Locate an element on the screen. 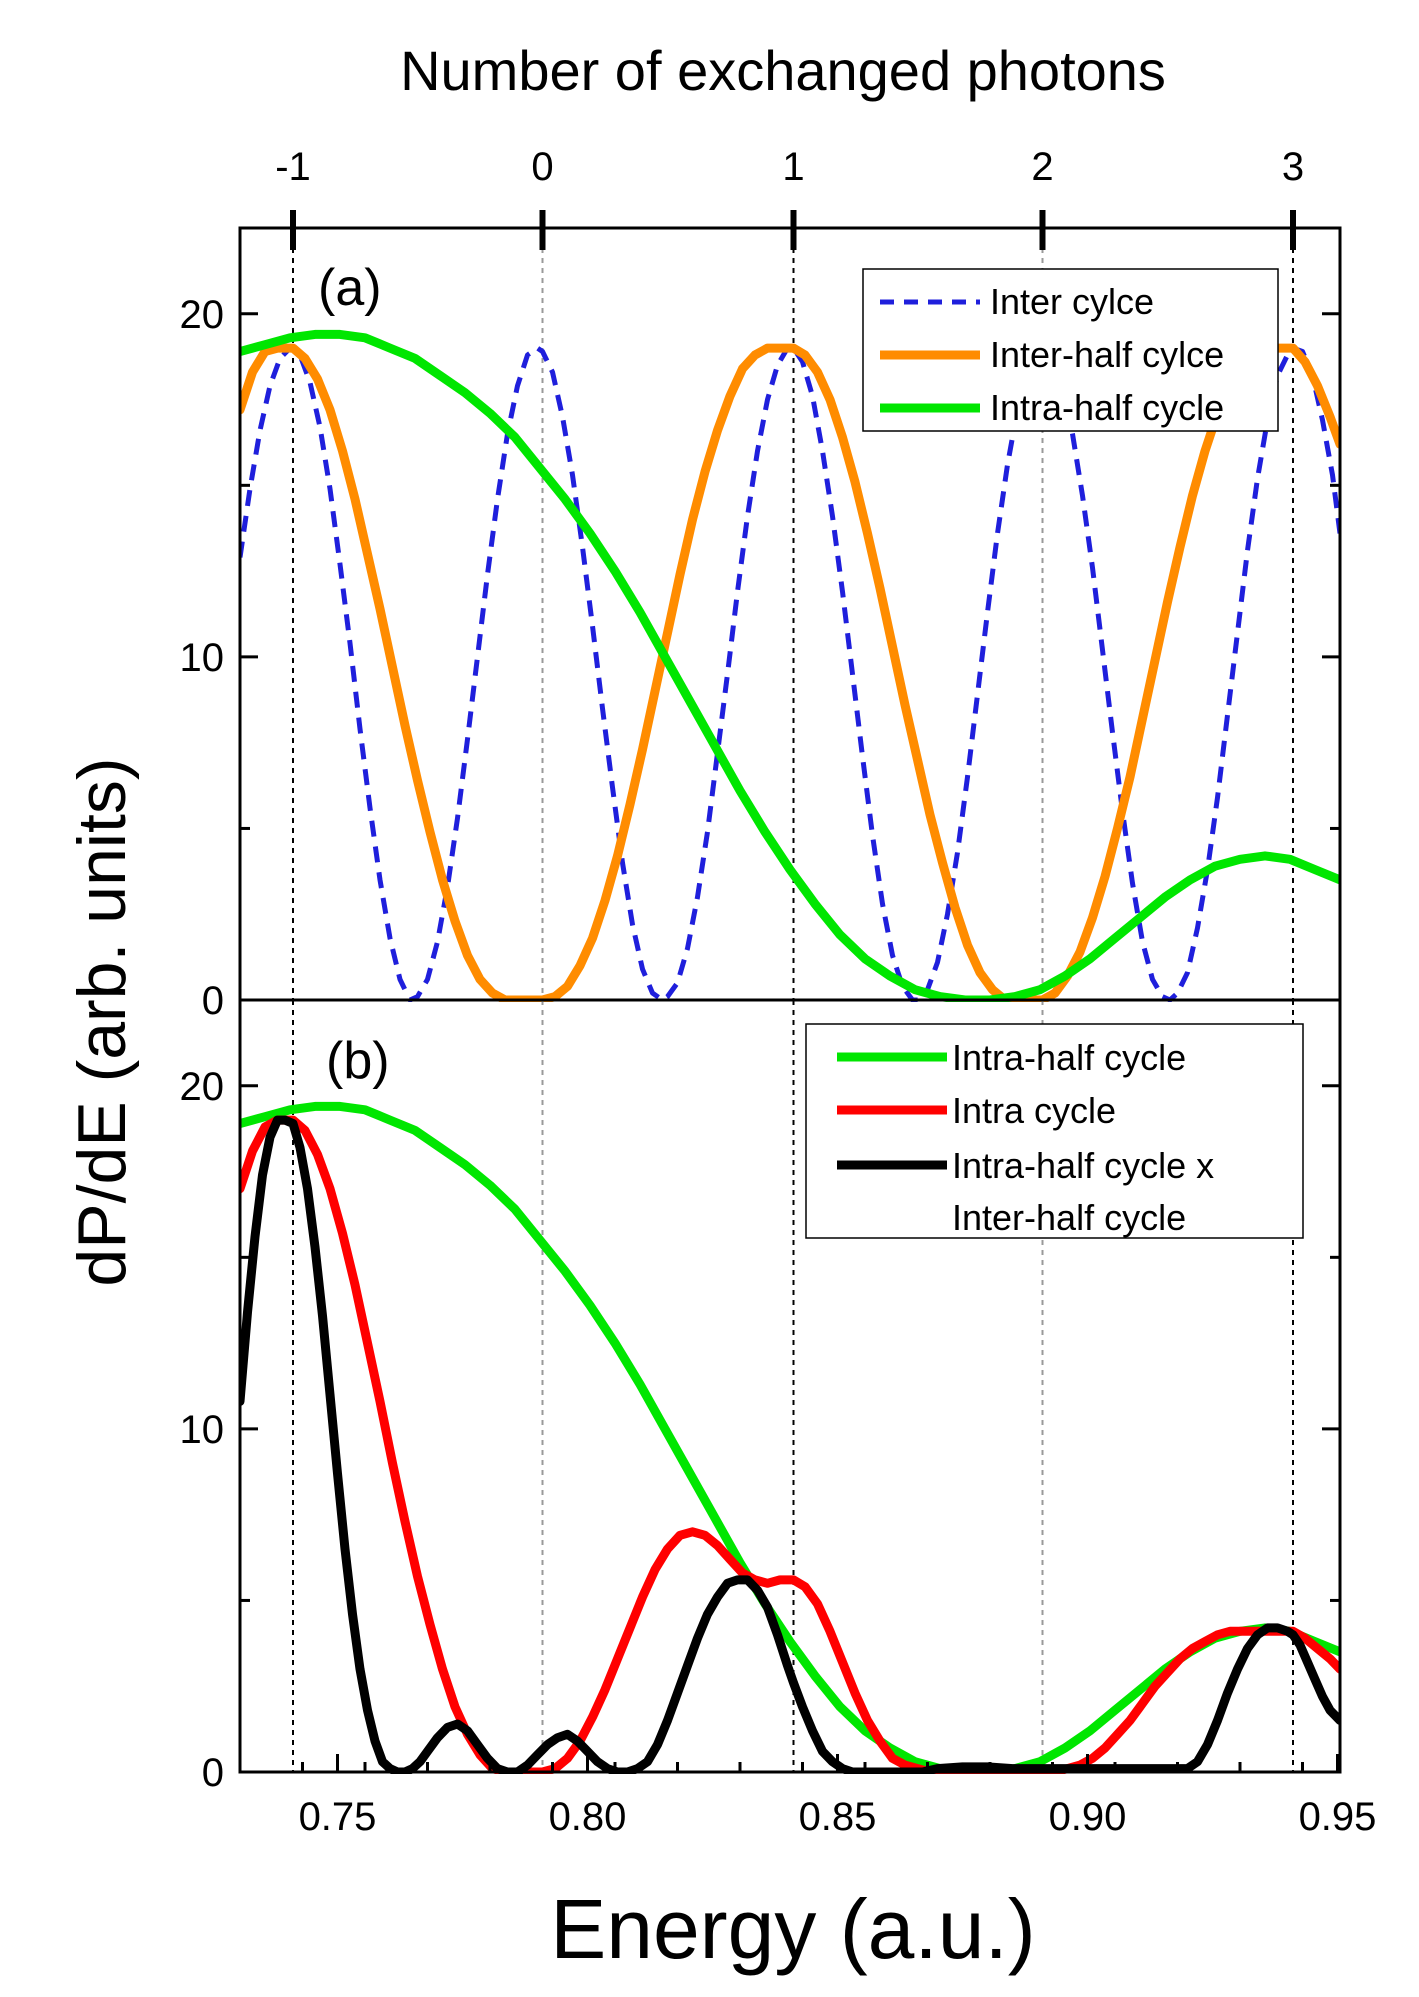 The width and height of the screenshot is (1419, 1997). x-tick-label-2: 0.85 is located at coordinates (838, 1817).